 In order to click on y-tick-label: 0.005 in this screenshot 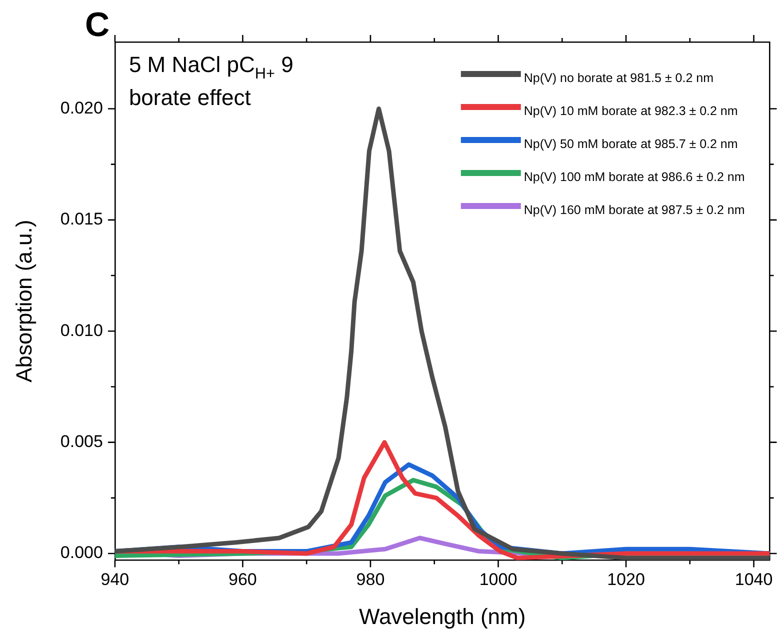, I will do `click(81, 442)`.